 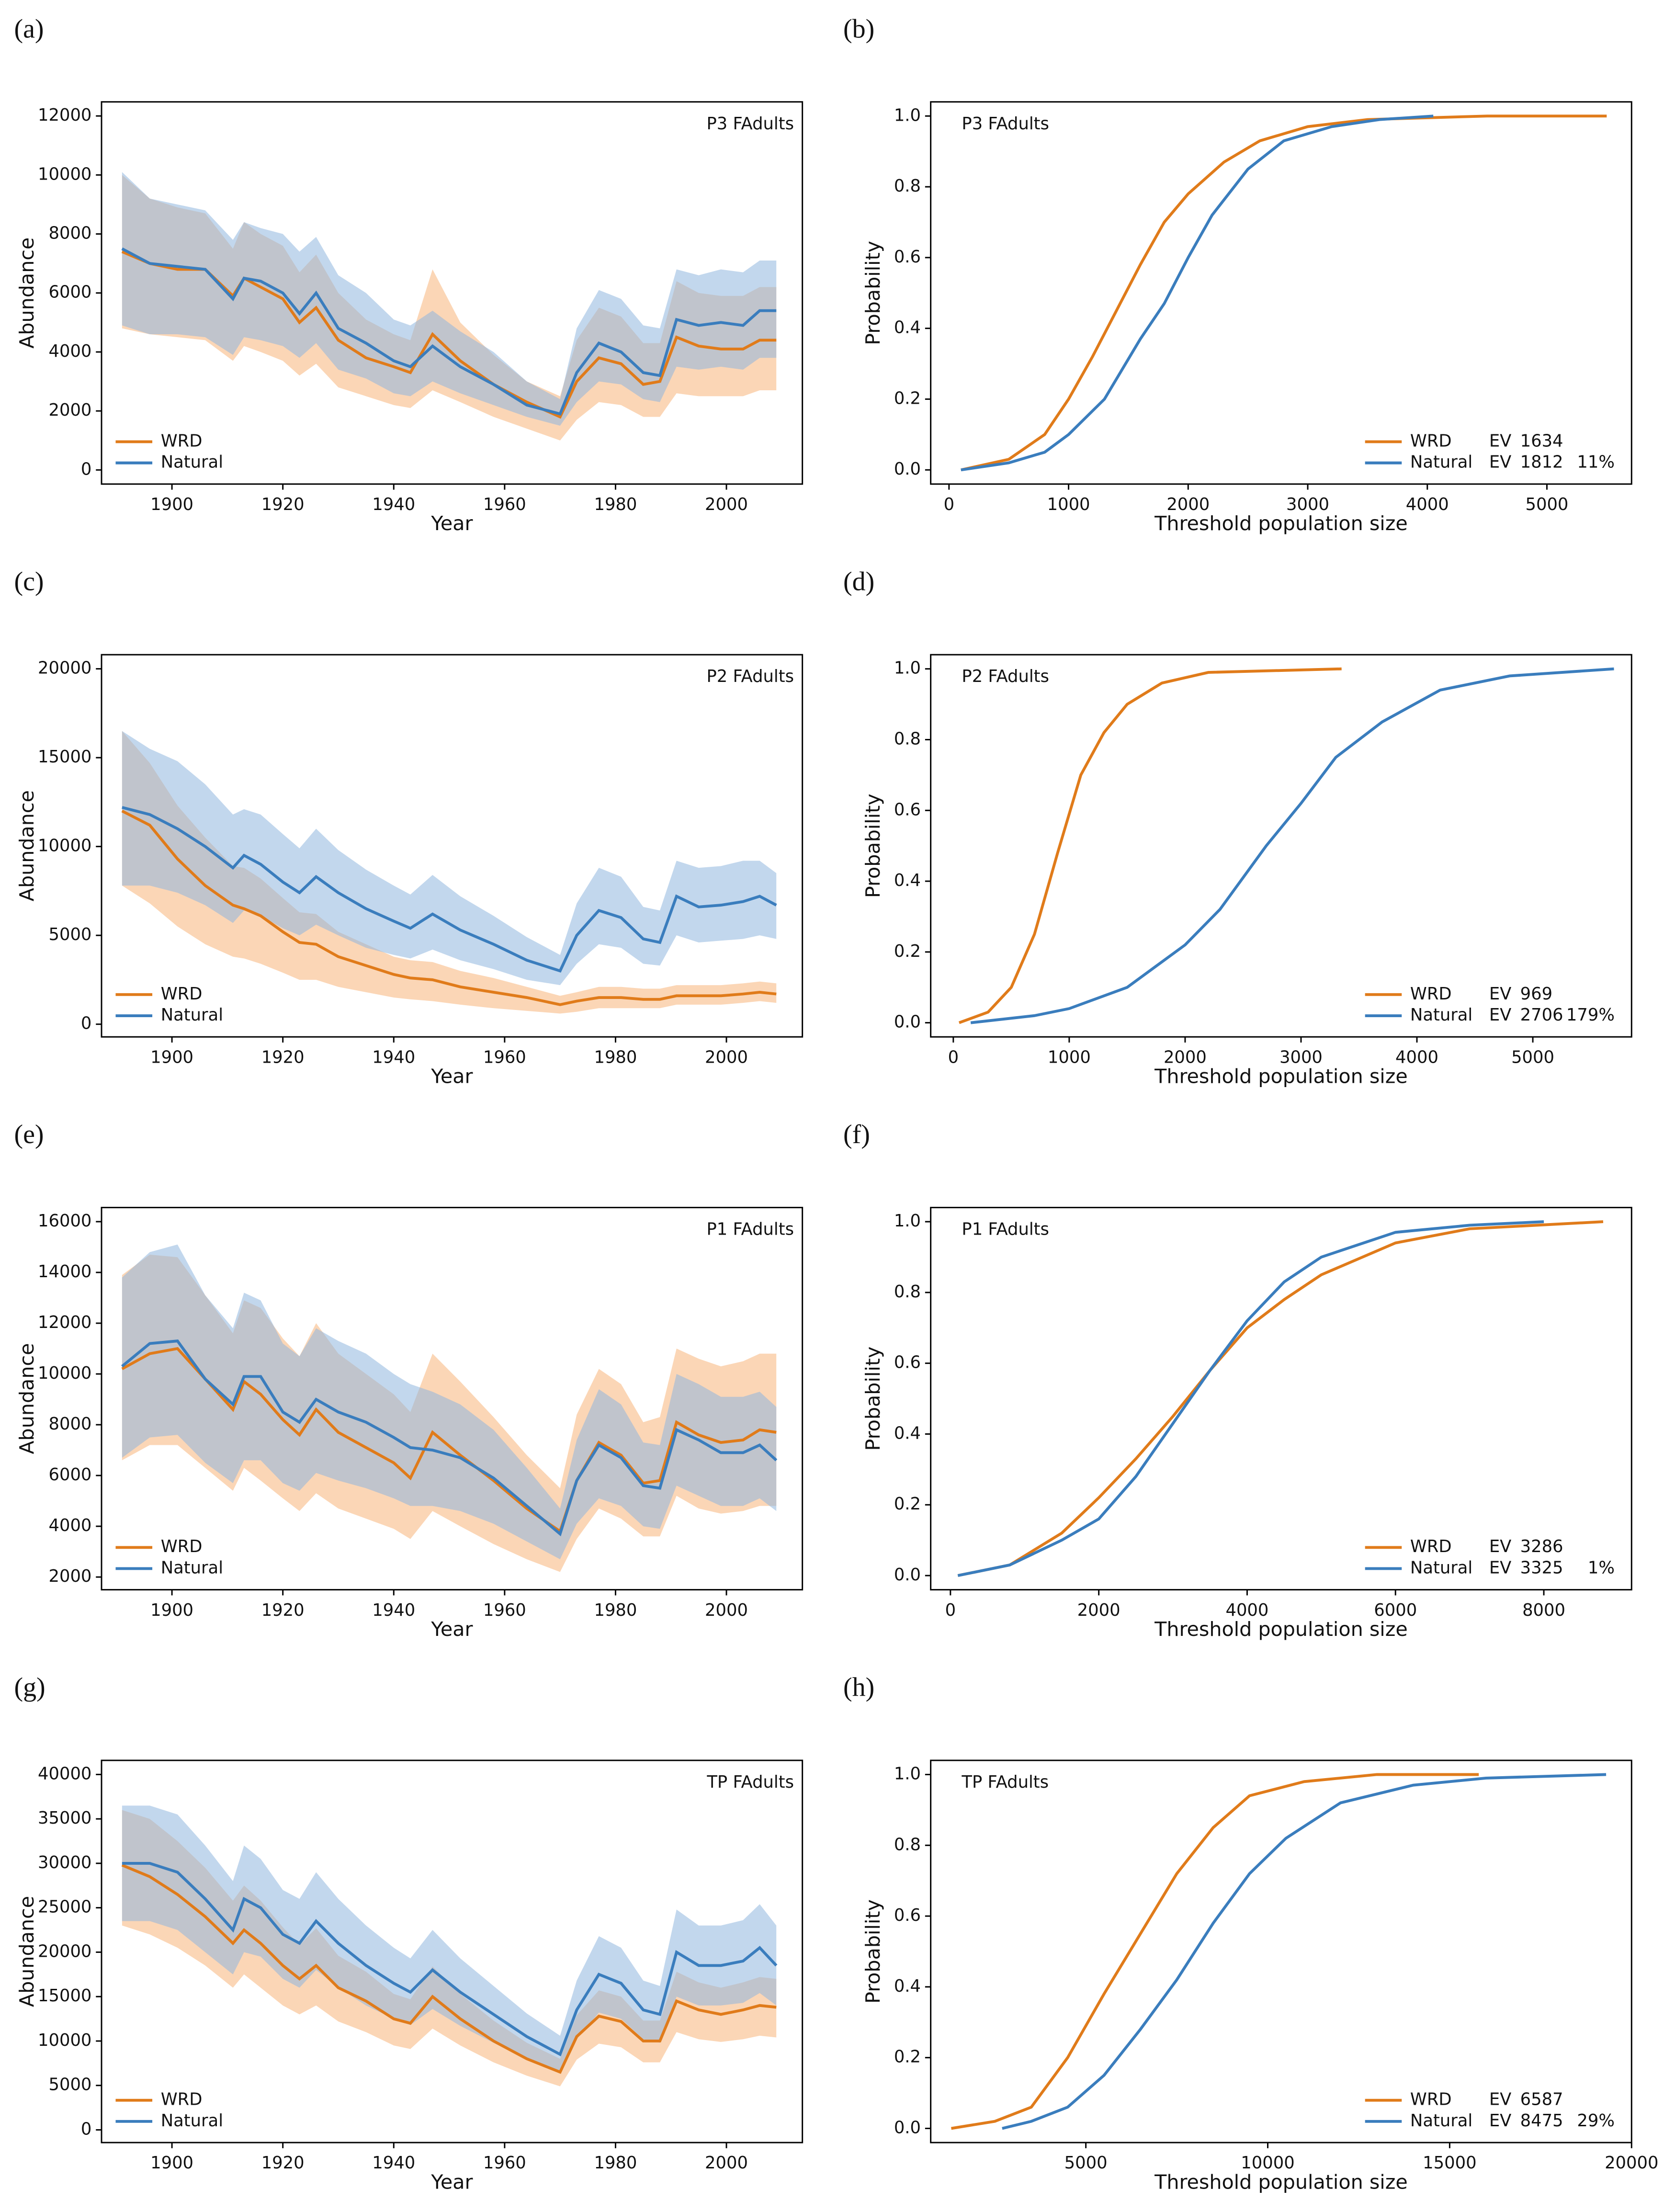 What do you see at coordinates (1069, 505) in the screenshot?
I see `x-tick-label: 1000` at bounding box center [1069, 505].